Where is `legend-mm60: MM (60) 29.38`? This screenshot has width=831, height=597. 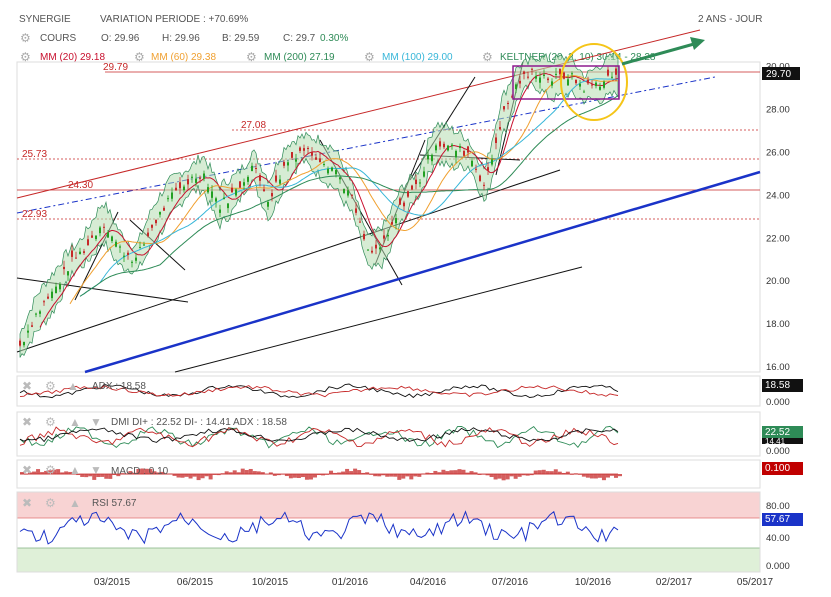
legend-mm60: MM (60) 29.38 is located at coordinates (184, 57).